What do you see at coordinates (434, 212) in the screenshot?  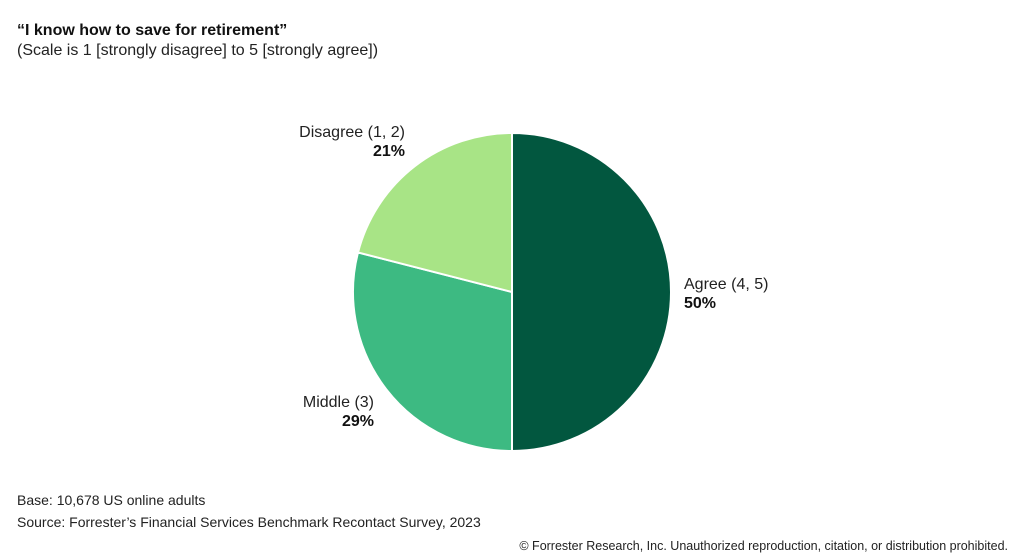 I see `pie-slice-disagree` at bounding box center [434, 212].